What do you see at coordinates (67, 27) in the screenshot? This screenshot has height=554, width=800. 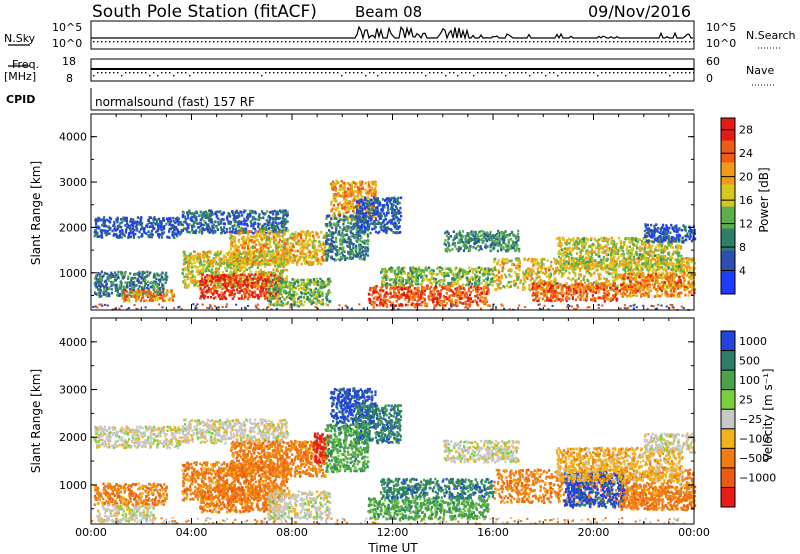 I see `nsky-tick-top: 10^5` at bounding box center [67, 27].